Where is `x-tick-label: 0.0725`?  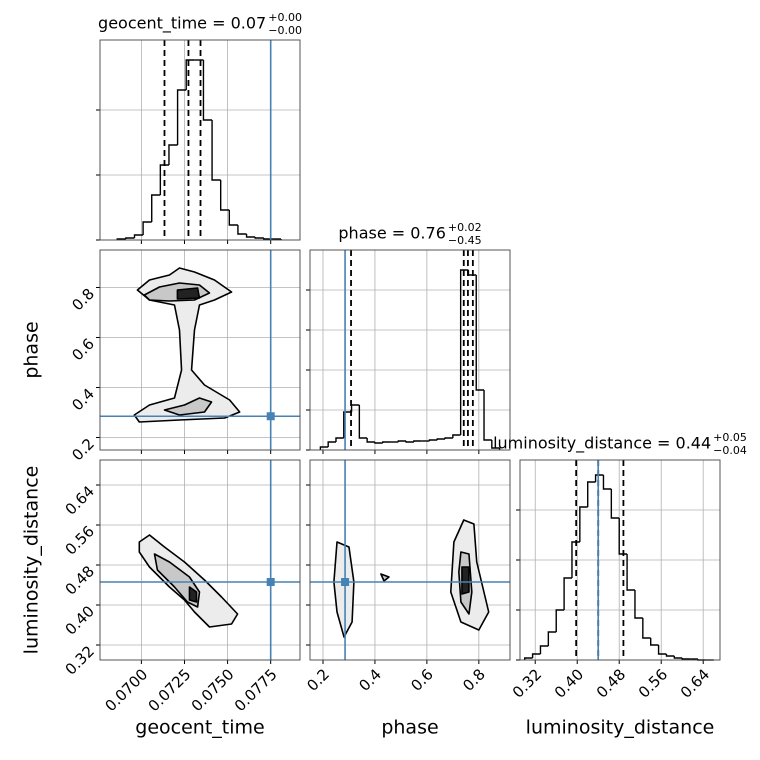 x-tick-label: 0.0725 is located at coordinates (170, 690).